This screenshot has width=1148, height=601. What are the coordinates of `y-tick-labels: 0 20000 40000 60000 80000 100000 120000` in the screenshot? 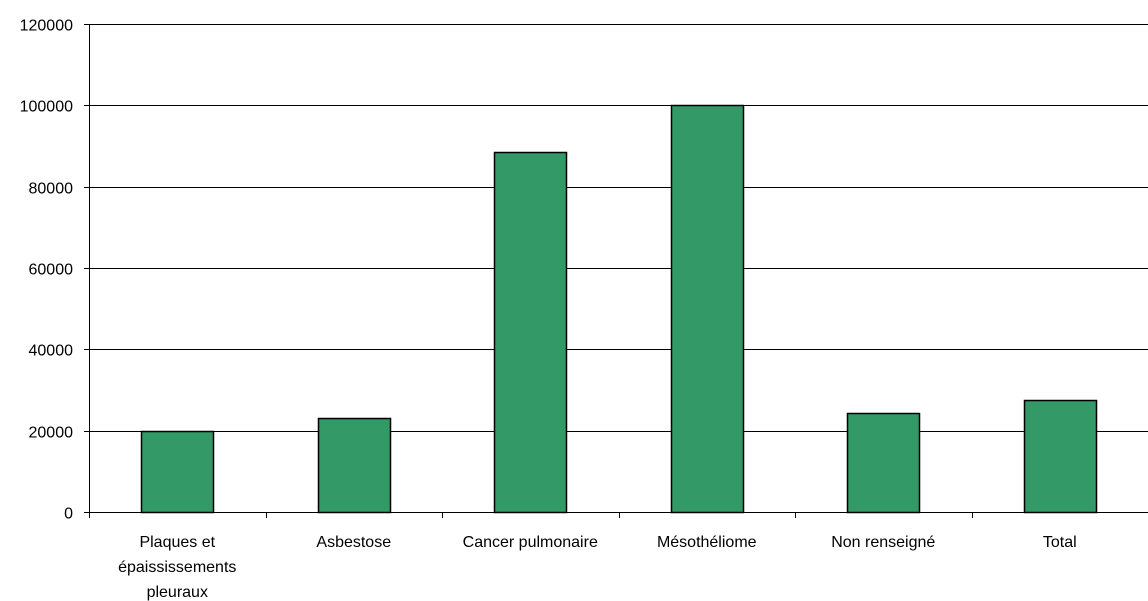 It's located at (46, 270).